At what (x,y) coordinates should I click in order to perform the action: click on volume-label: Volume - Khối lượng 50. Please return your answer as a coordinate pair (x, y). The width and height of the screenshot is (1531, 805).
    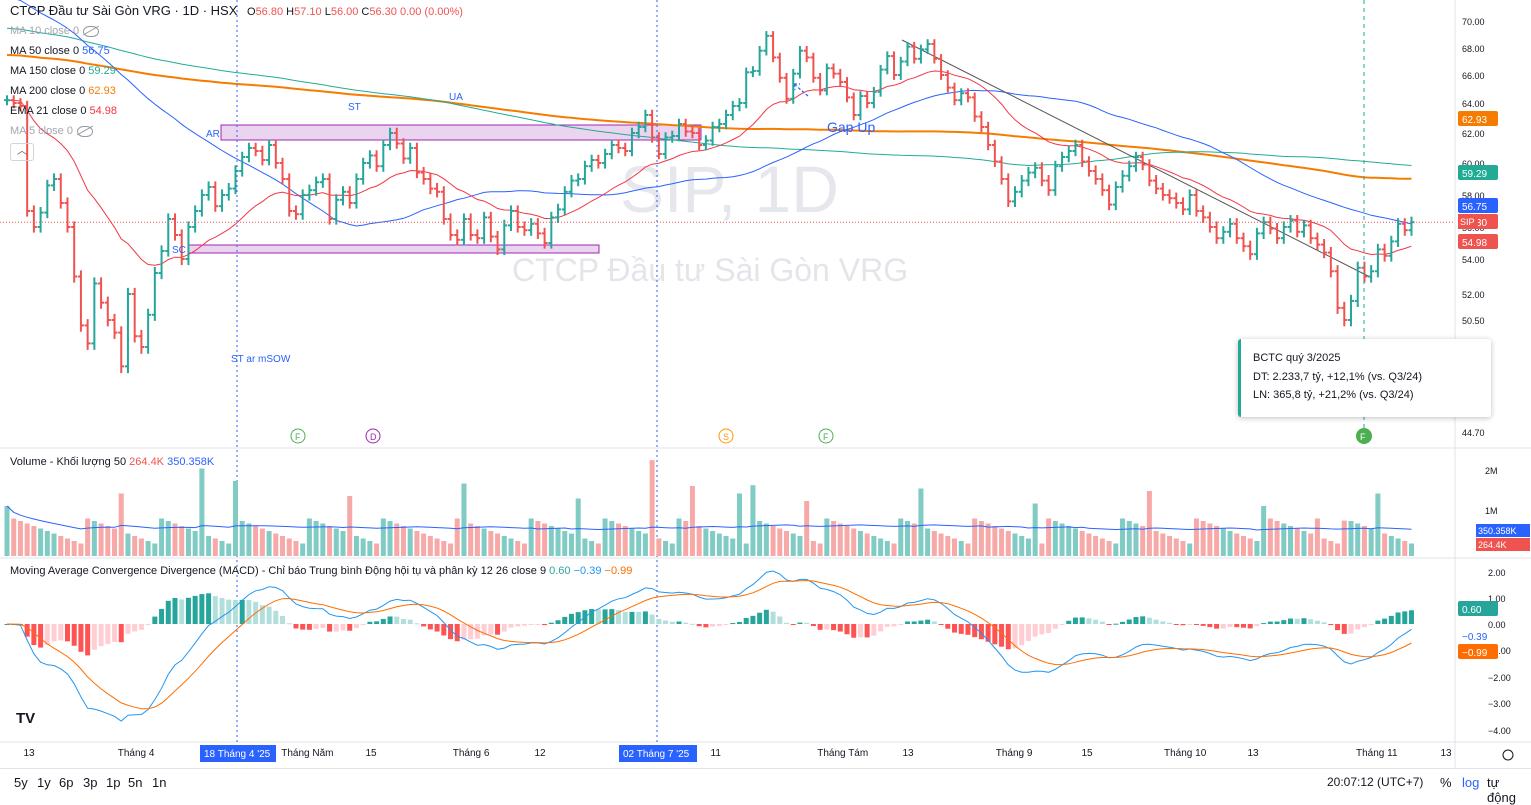
    Looking at the image, I should click on (68, 462).